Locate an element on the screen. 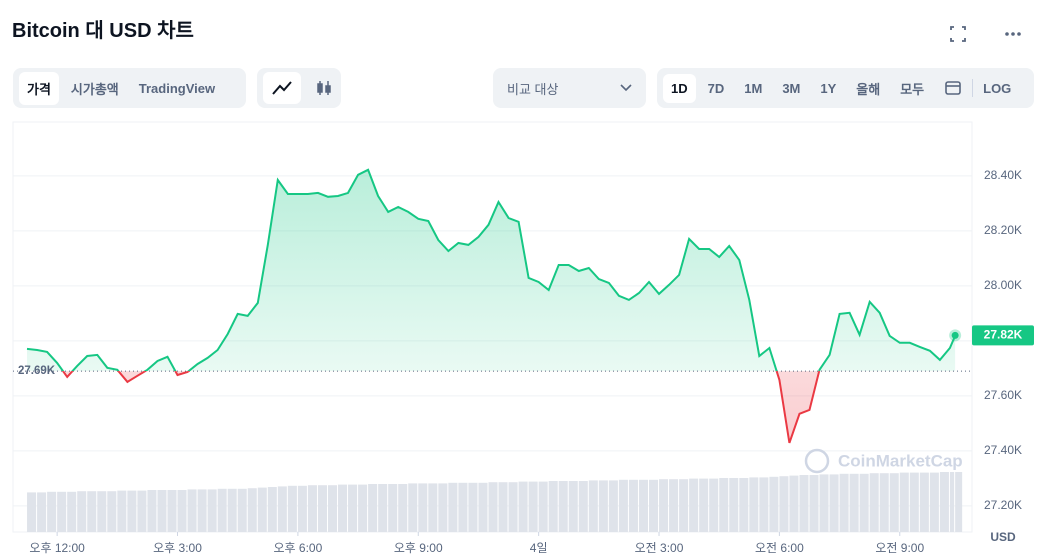 The height and width of the screenshot is (558, 1038). tab: 가격 is located at coordinates (39, 88).